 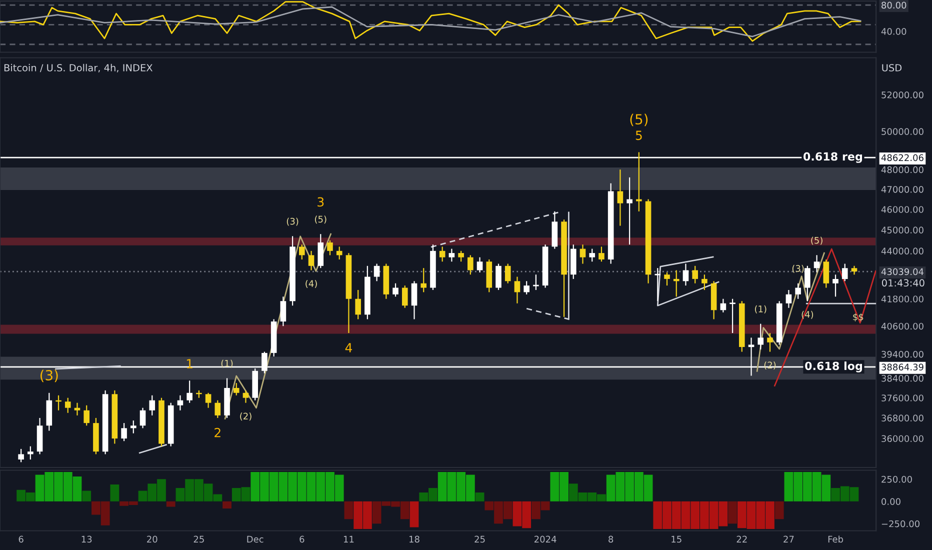 I want to click on y-tick-label: 40.00, so click(x=893, y=31).